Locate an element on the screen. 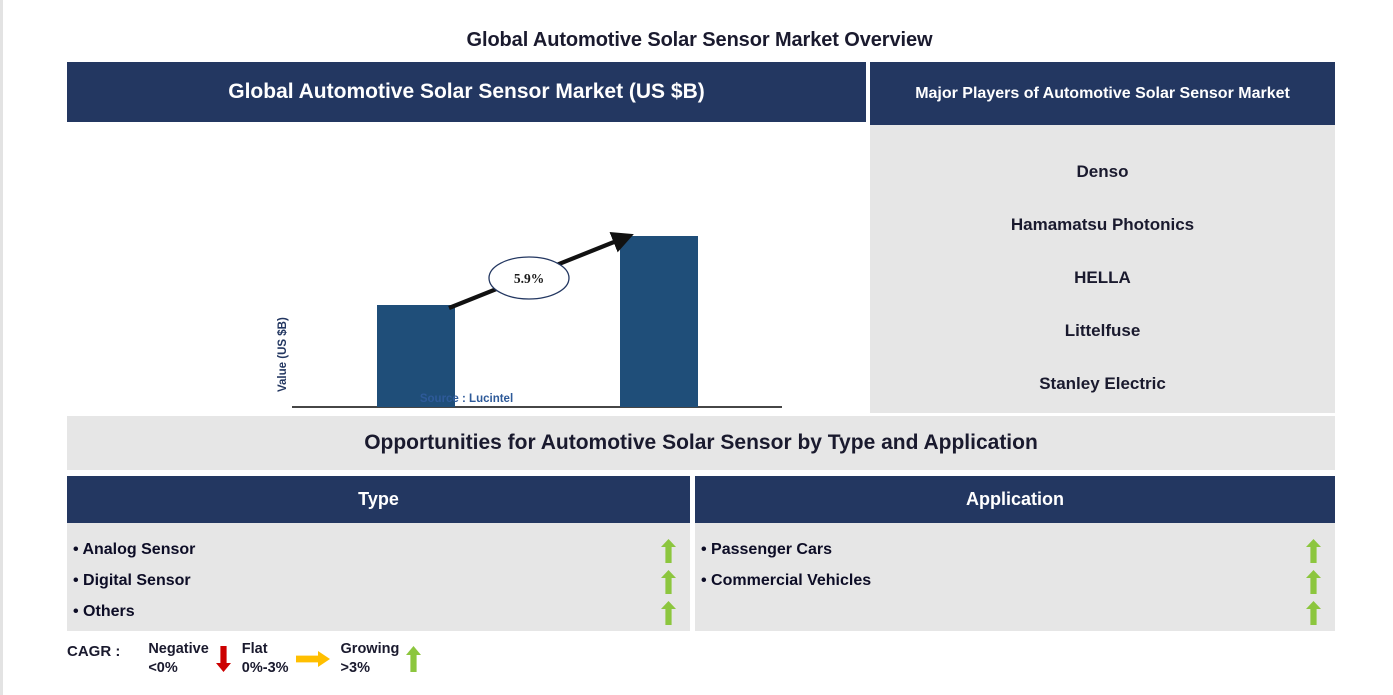  cagr-legend: CAGR : Negative <0% Flat 0%-3% is located at coordinates (249, 664).